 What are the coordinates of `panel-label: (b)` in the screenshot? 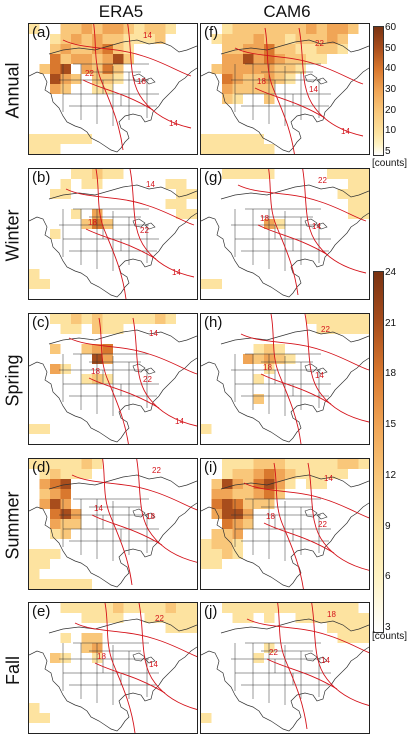 It's located at (41, 177).